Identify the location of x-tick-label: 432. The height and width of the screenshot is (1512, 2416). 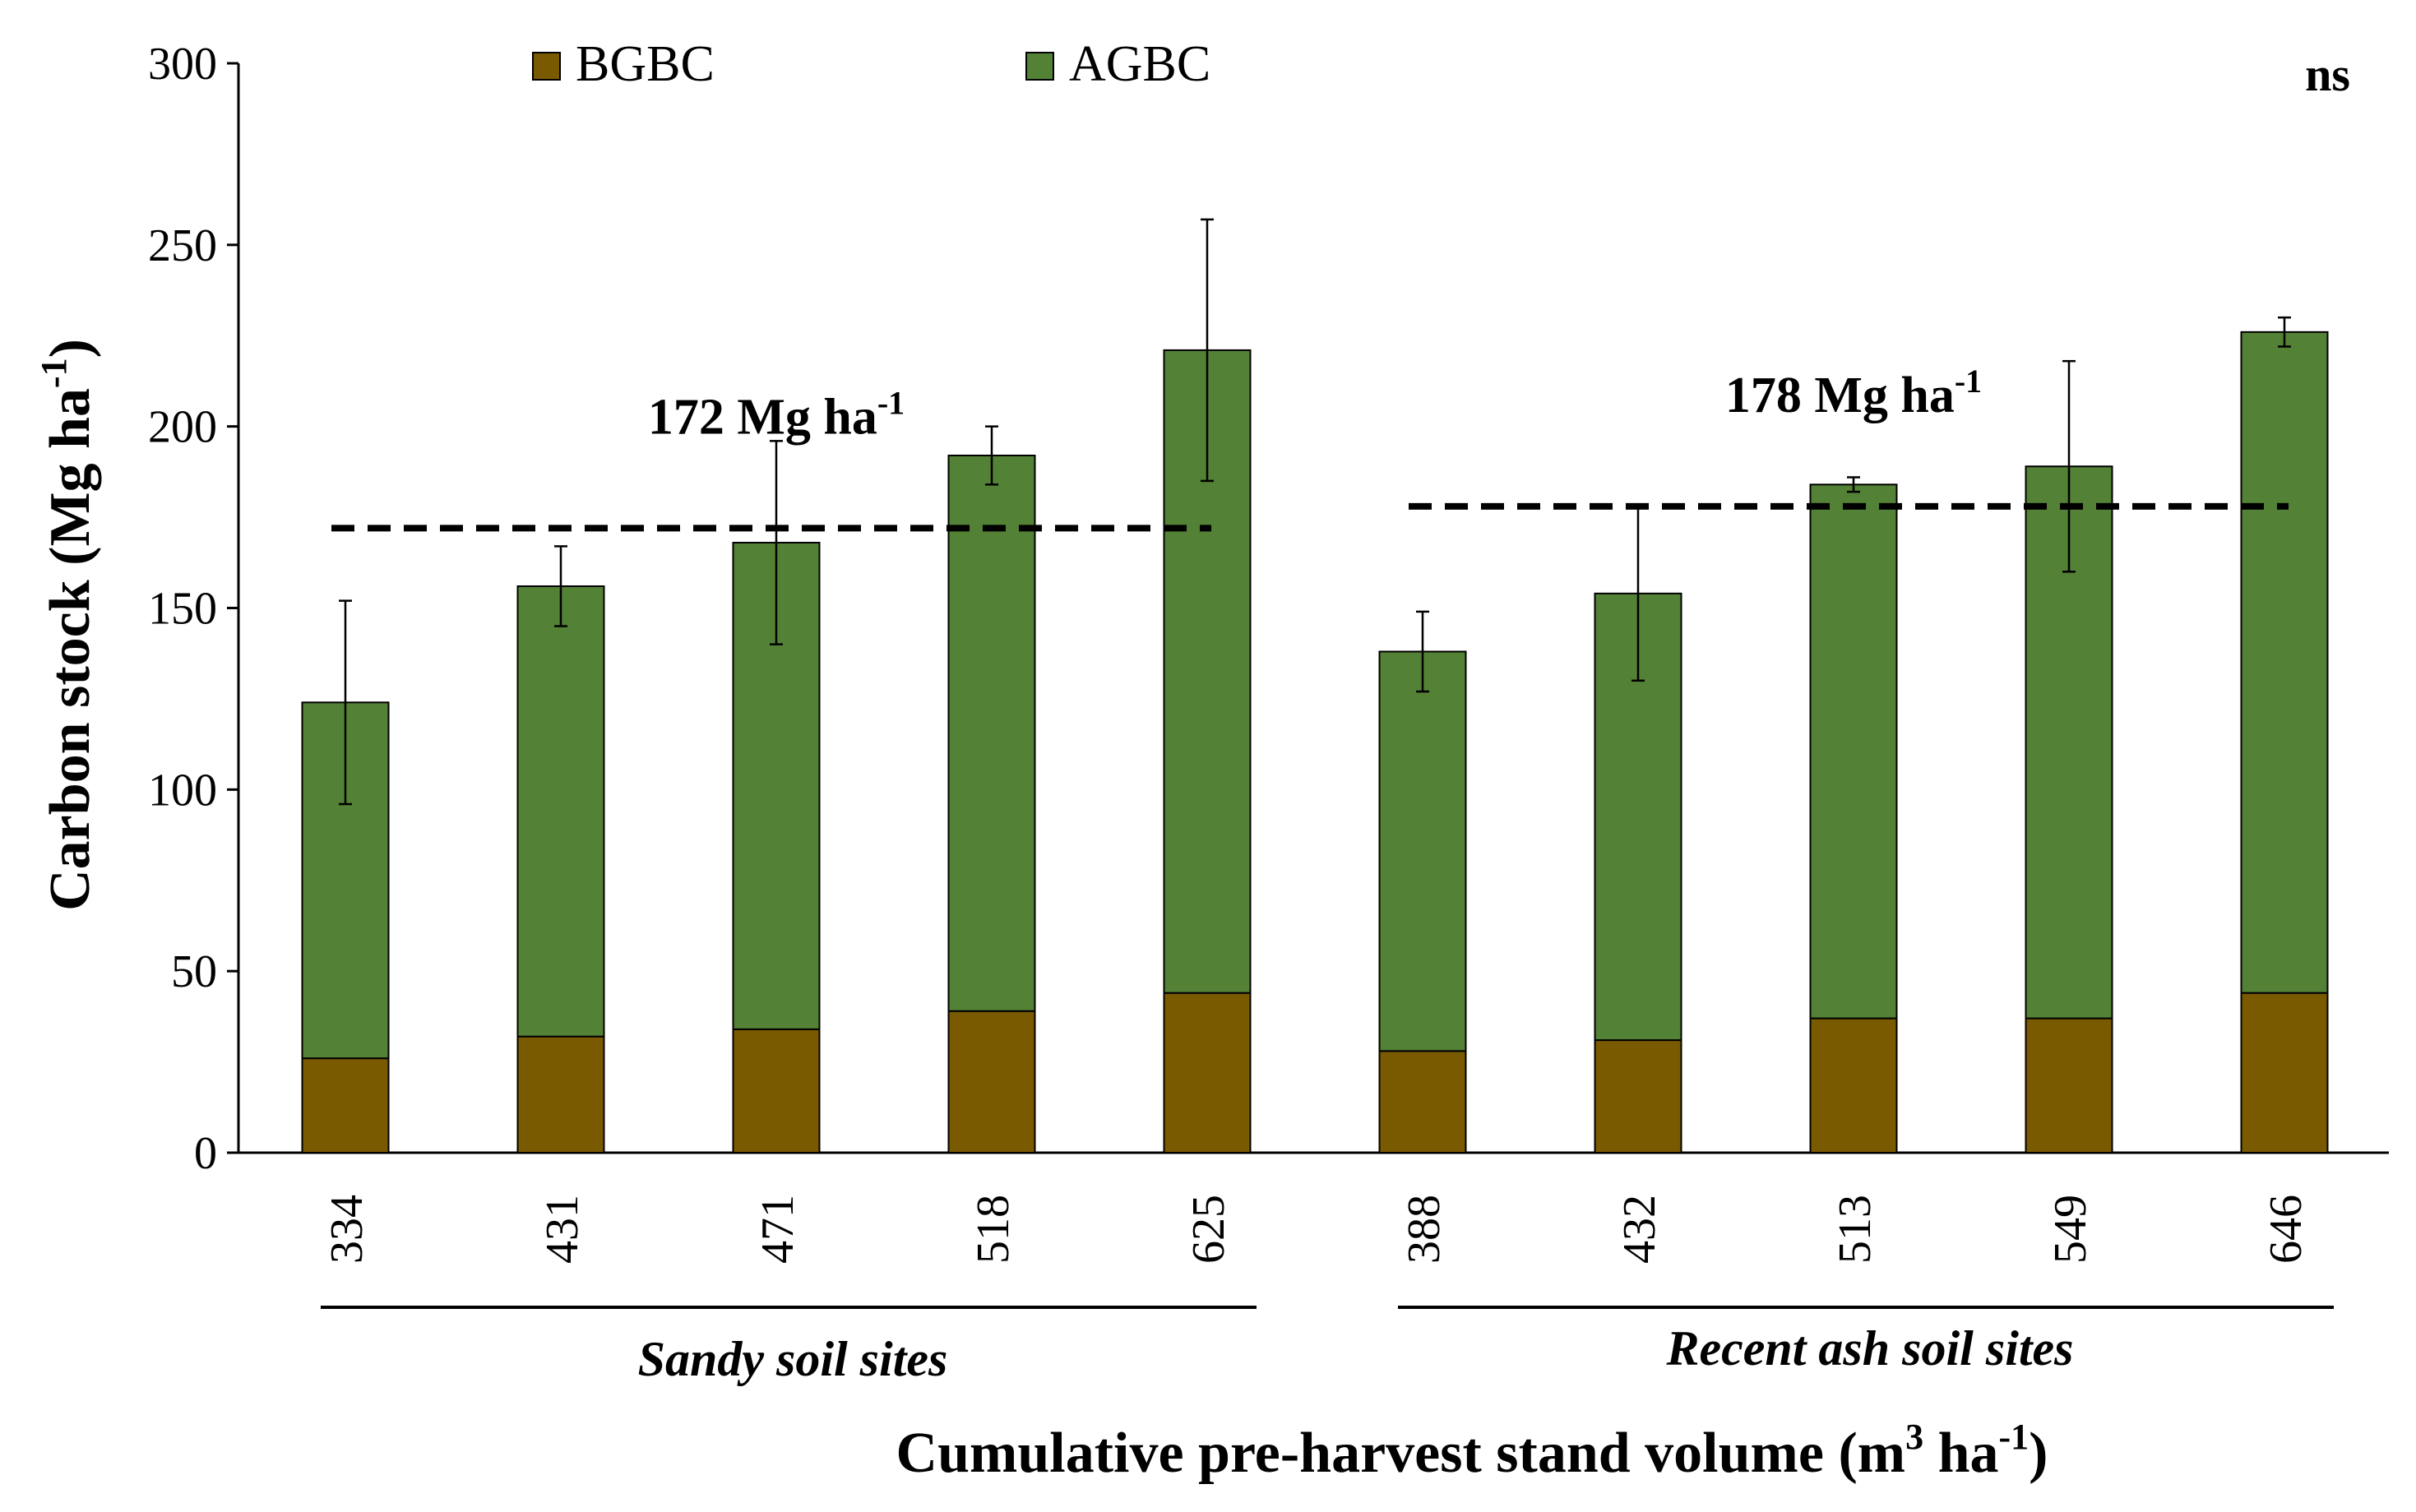
(1639, 1229).